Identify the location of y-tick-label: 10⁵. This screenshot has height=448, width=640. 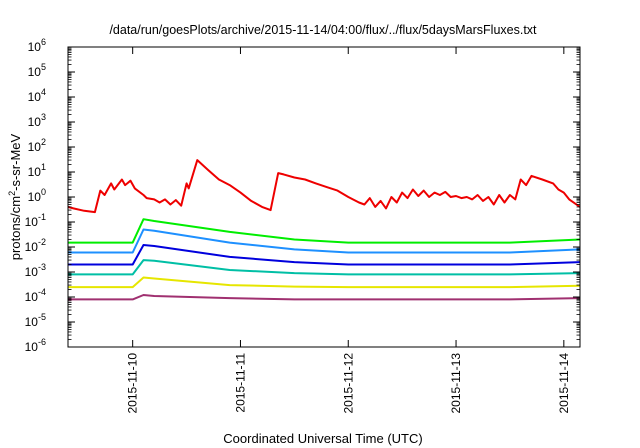
(37, 70).